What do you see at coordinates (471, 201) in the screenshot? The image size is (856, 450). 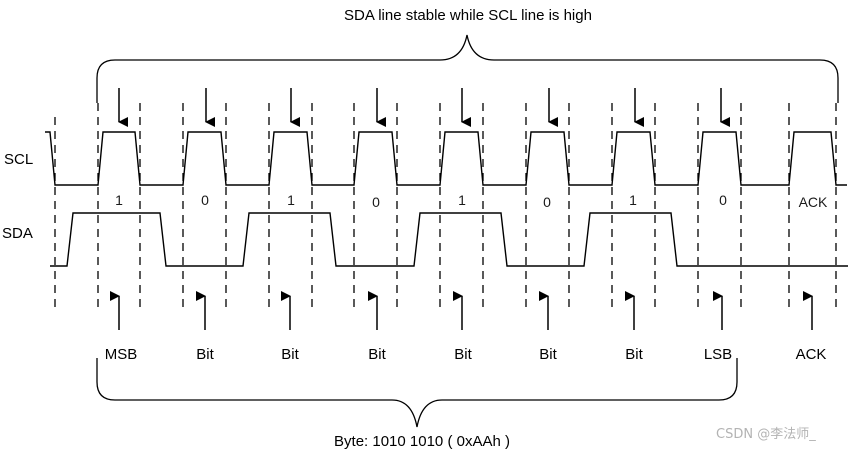 I see `bit-values: 1 0 1 0 1 0 1 0 ACK` at bounding box center [471, 201].